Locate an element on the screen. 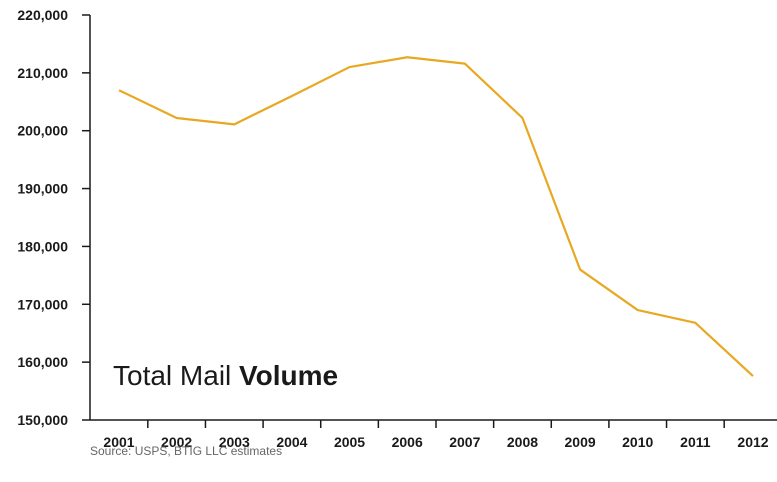  x-tick-label: 2005 is located at coordinates (349, 442).